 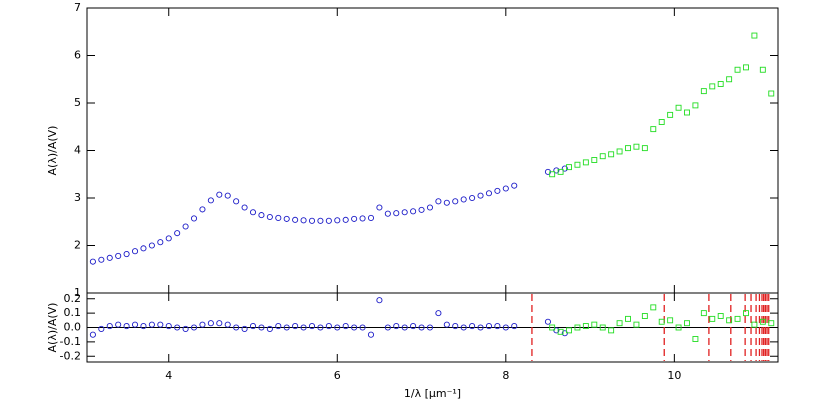 I want to click on x-tick-label: 10, so click(x=674, y=375).